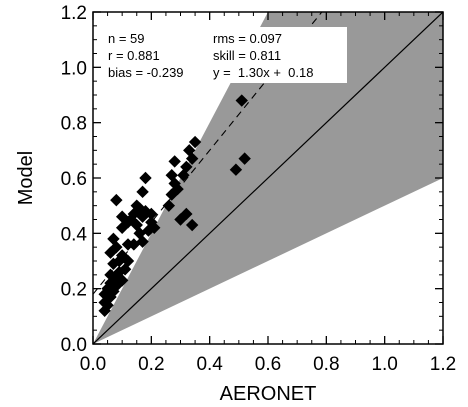 This screenshot has width=468, height=407. I want to click on x-axis-label: AERONET, so click(268, 394).